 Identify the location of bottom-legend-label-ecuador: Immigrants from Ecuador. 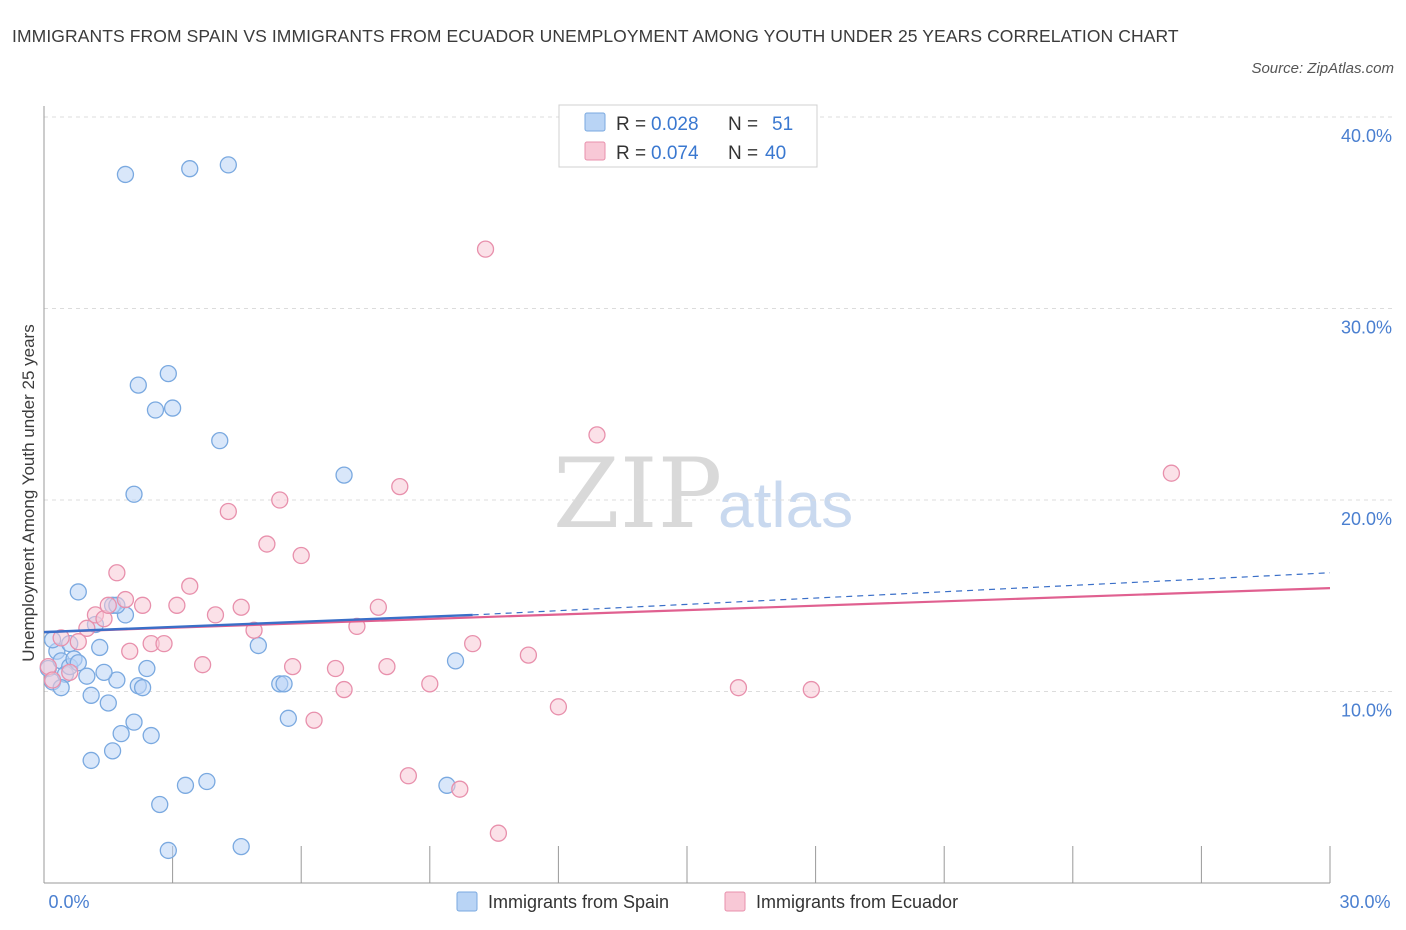
(857, 902).